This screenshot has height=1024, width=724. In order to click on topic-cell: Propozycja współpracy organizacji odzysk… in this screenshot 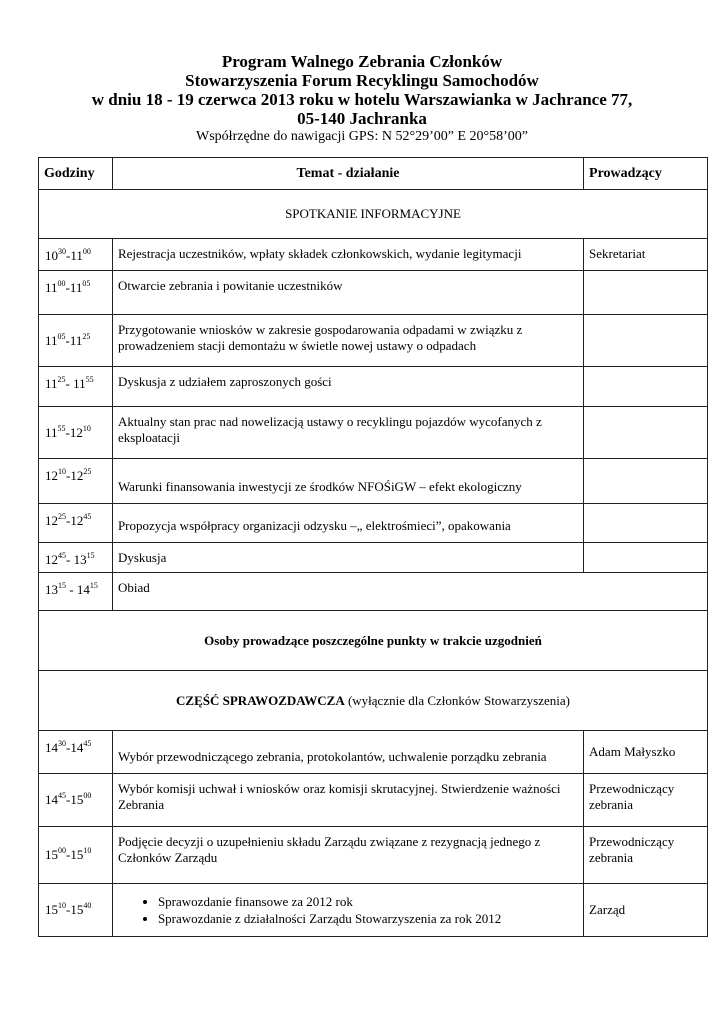, I will do `click(348, 523)`.